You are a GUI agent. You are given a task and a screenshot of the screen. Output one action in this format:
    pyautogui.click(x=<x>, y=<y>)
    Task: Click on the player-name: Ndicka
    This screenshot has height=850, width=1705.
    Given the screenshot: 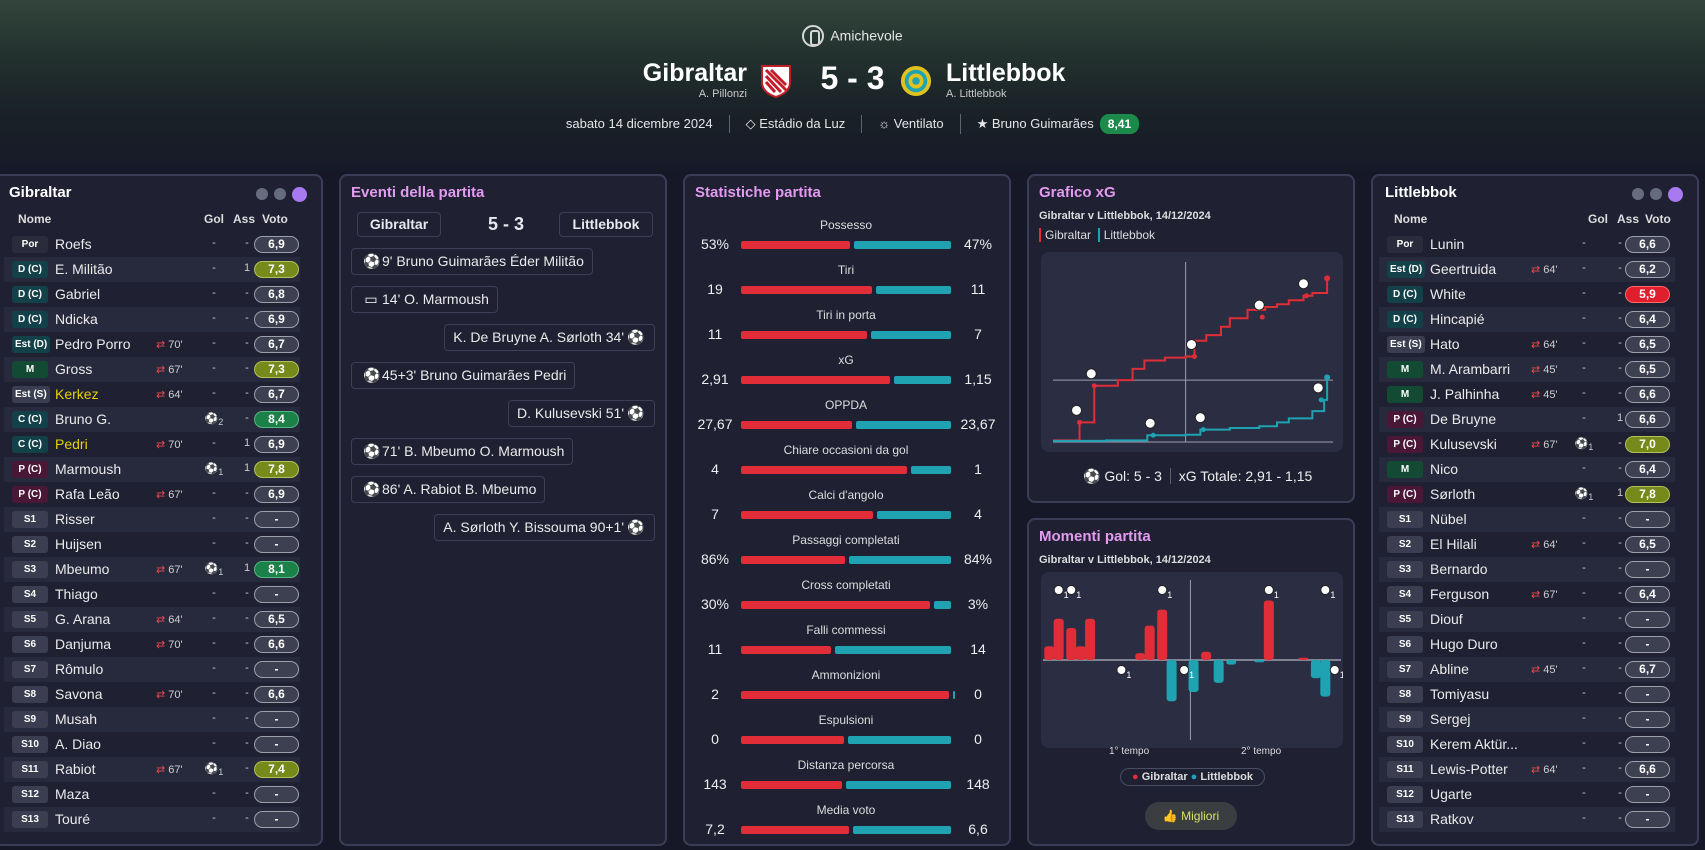 What is the action you would take?
    pyautogui.click(x=76, y=319)
    